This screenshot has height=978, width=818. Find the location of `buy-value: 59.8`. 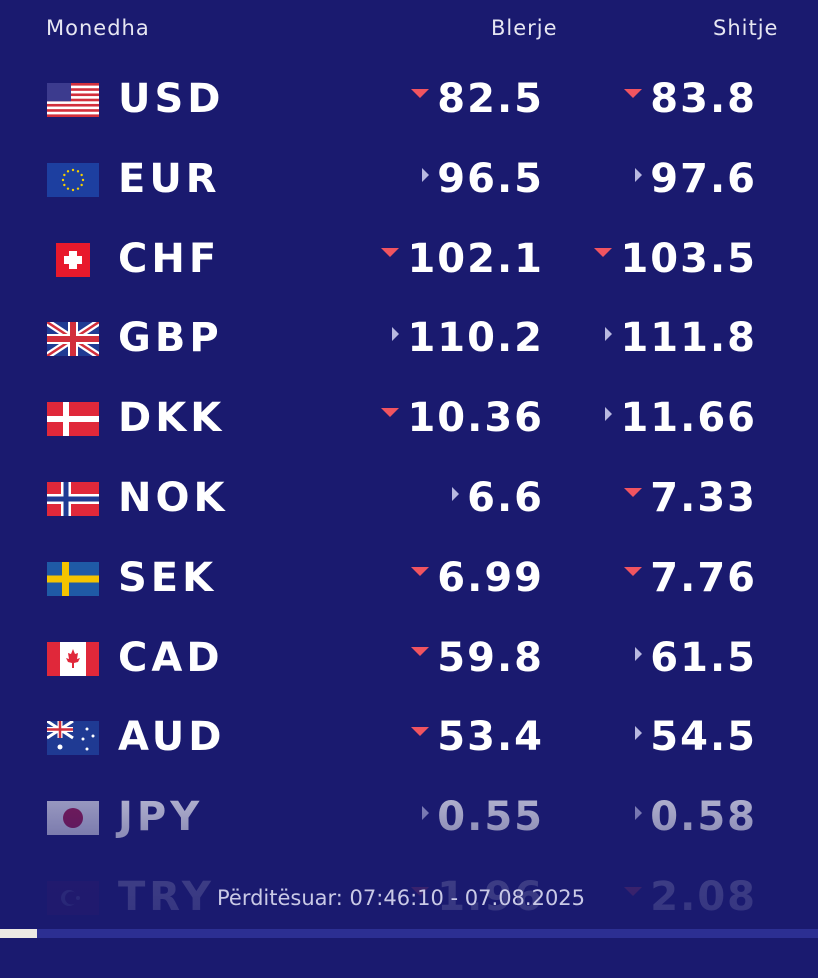

buy-value: 59.8 is located at coordinates (490, 657).